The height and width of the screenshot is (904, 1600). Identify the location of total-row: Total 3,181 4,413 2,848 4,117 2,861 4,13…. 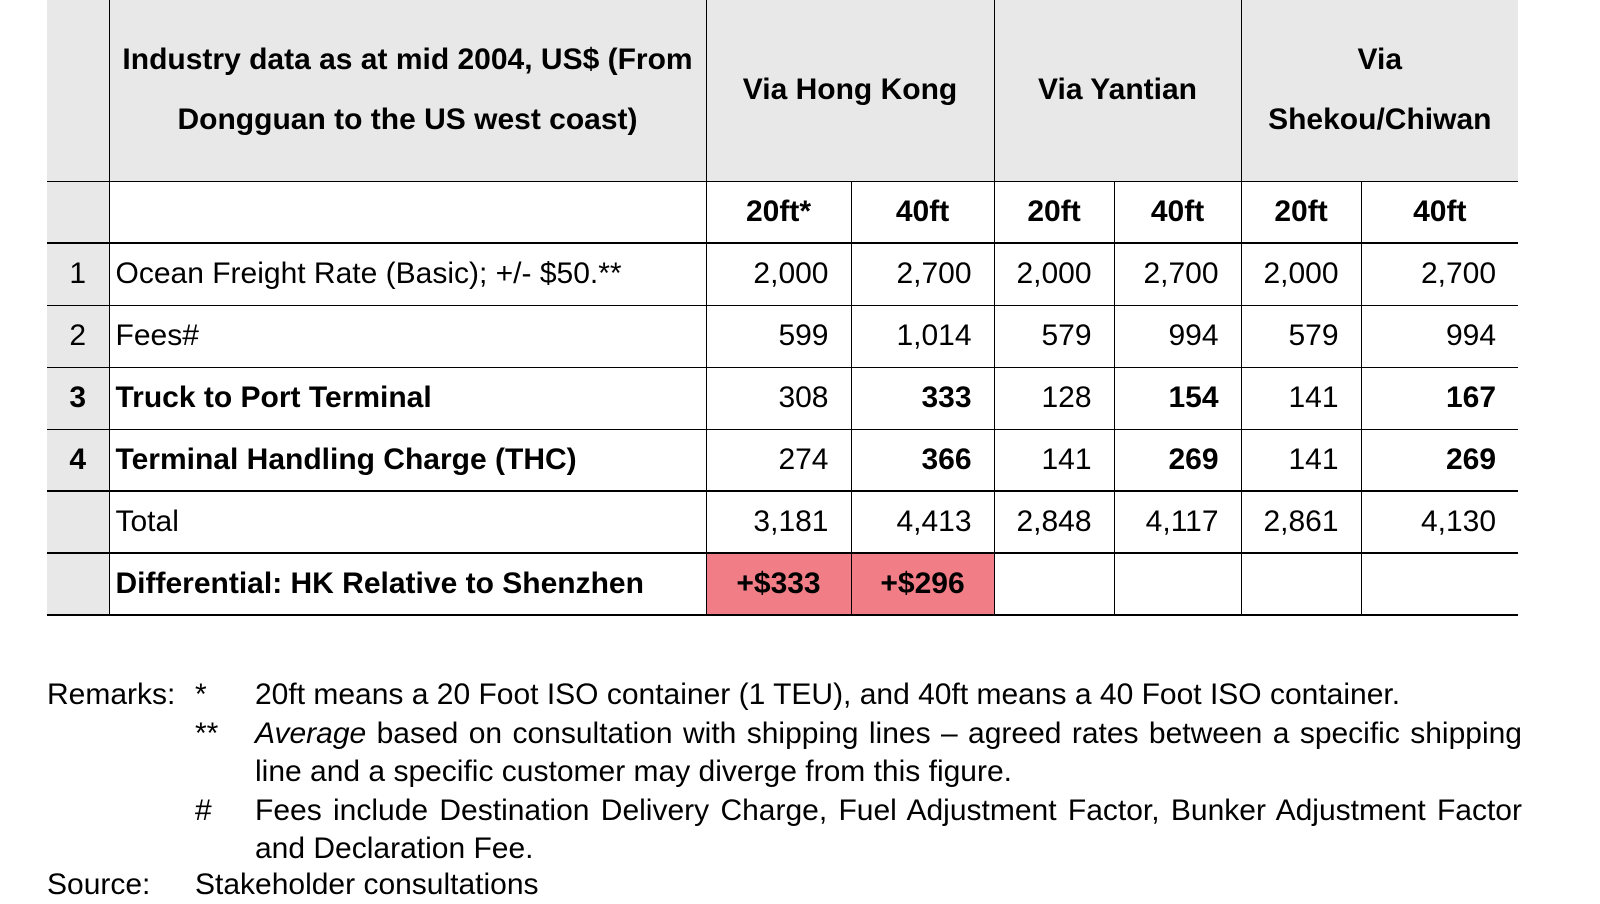
(783, 522).